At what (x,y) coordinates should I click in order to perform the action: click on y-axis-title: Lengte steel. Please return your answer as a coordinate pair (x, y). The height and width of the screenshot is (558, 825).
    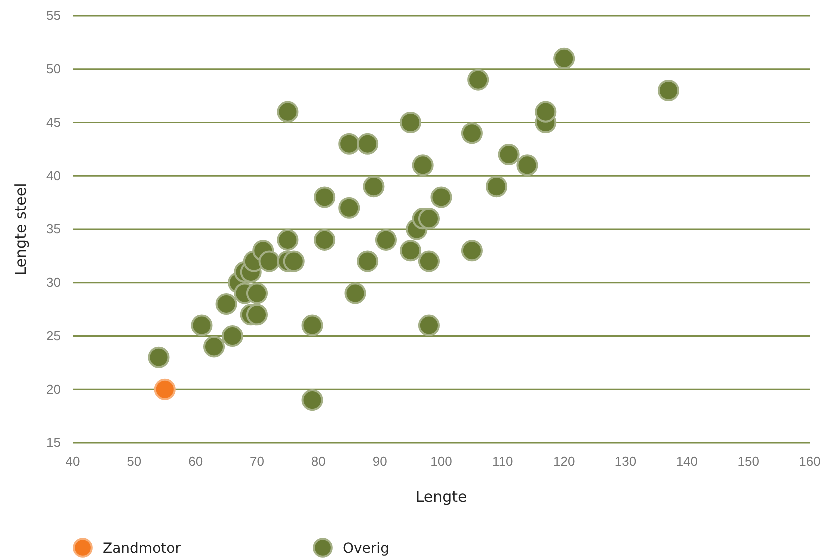
    Looking at the image, I should click on (21, 229).